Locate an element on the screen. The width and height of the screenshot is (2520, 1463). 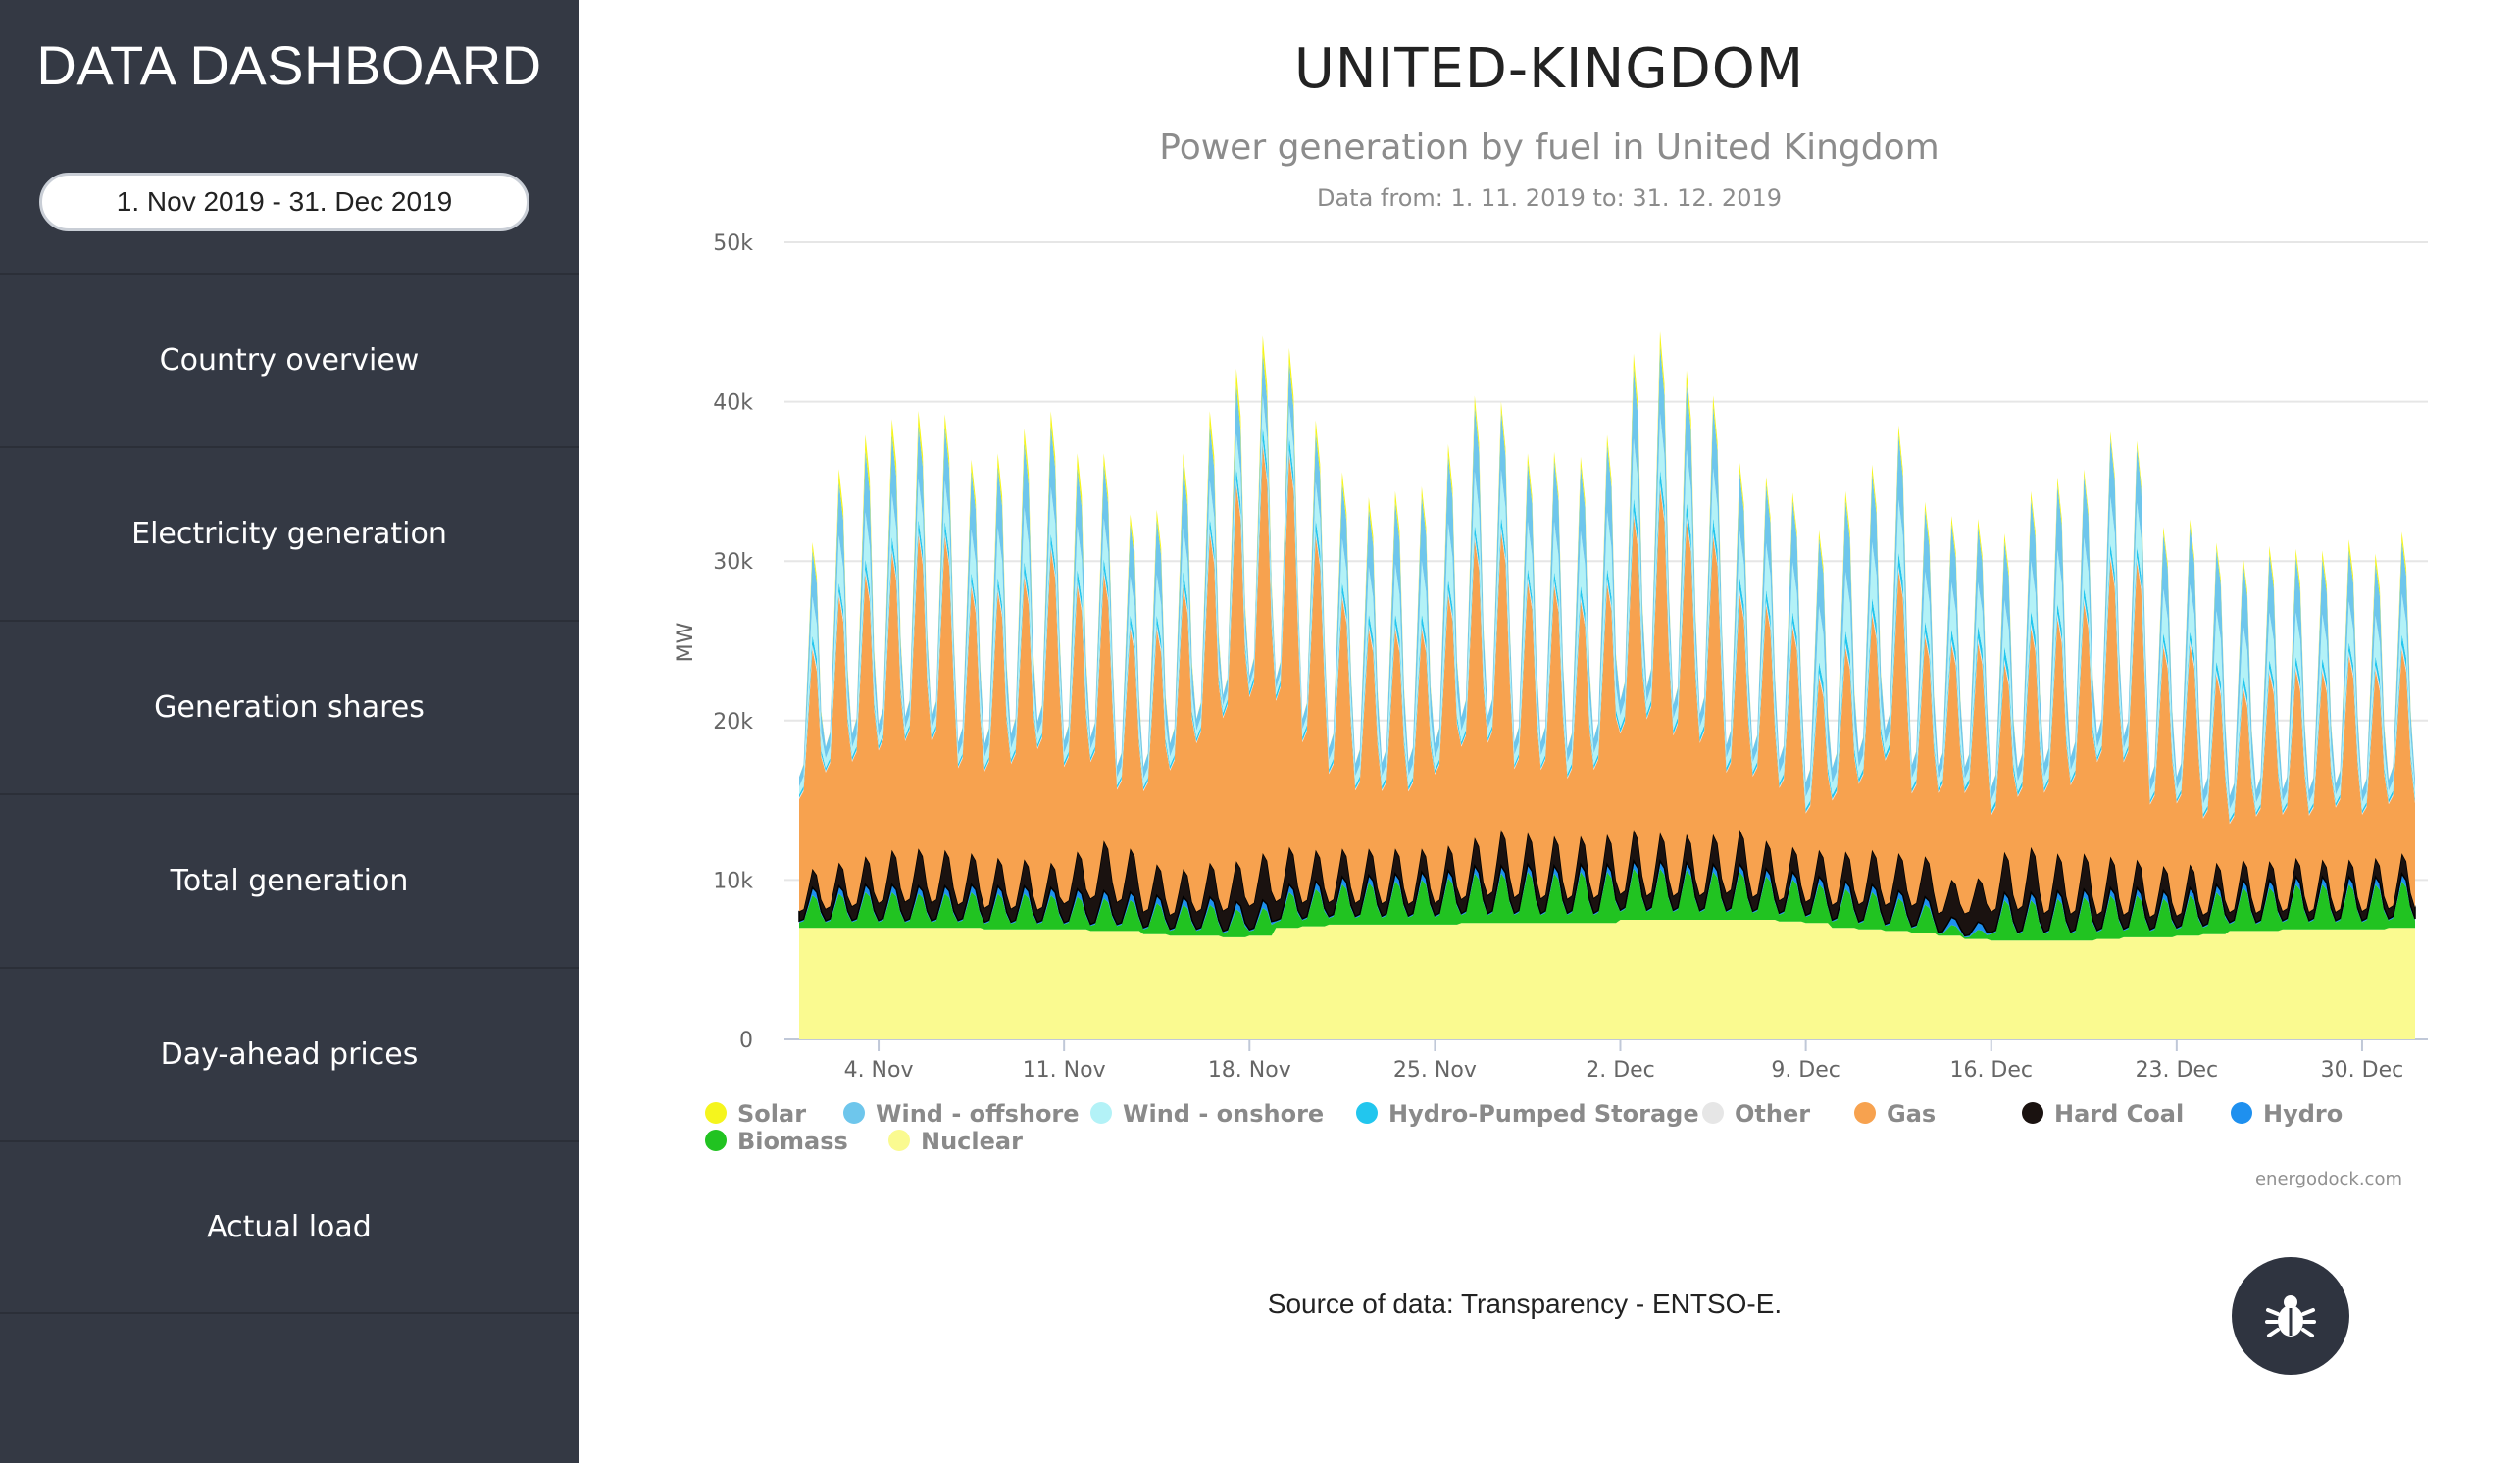
app-brand: DATA DASHBOARD is located at coordinates (289, 65).